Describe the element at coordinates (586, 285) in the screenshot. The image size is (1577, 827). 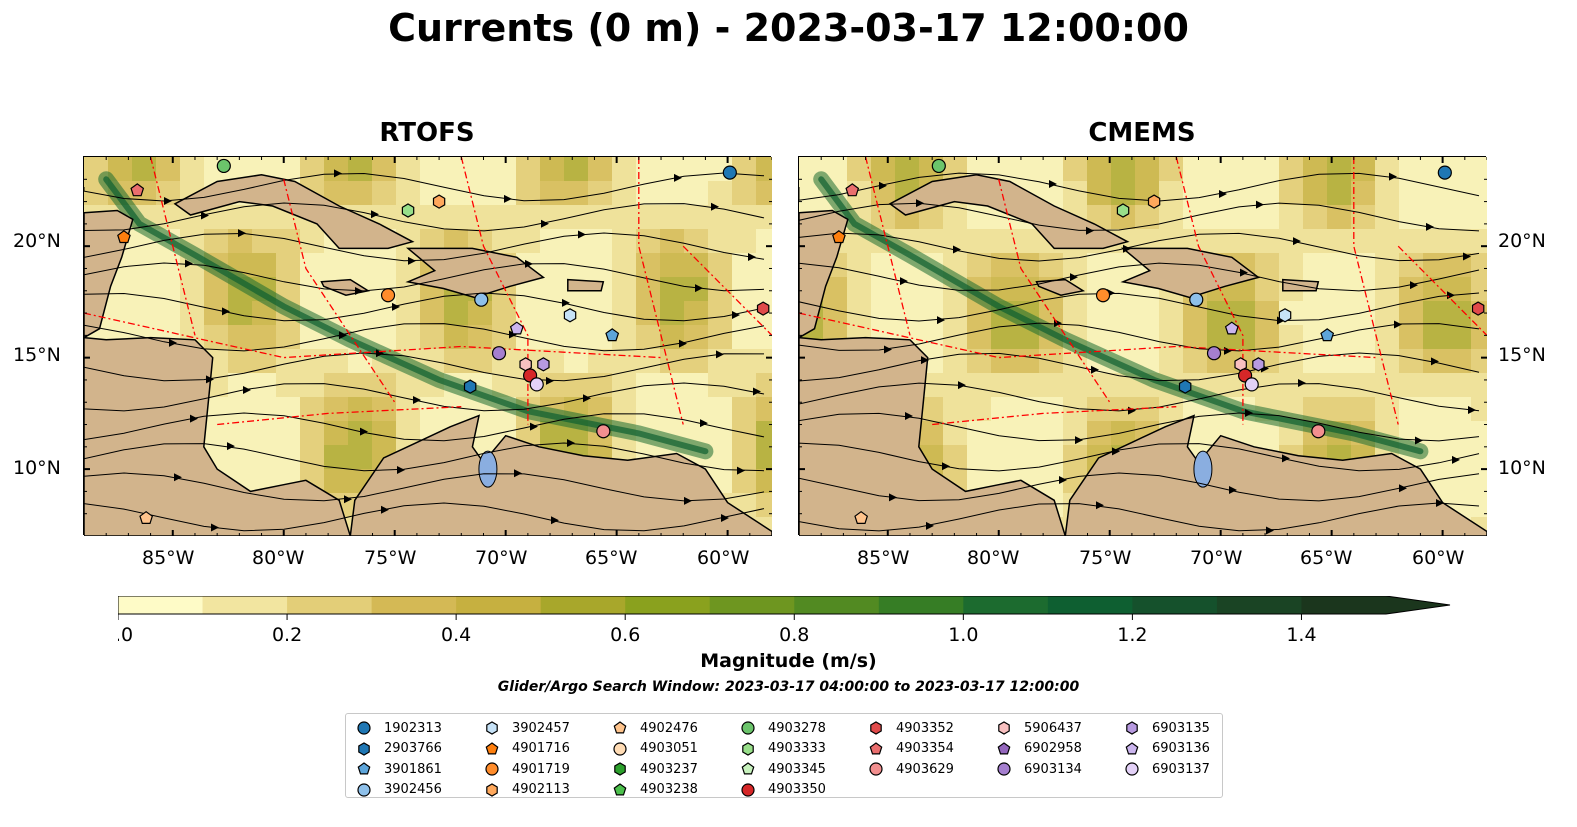
I see `land-puertorico` at that location.